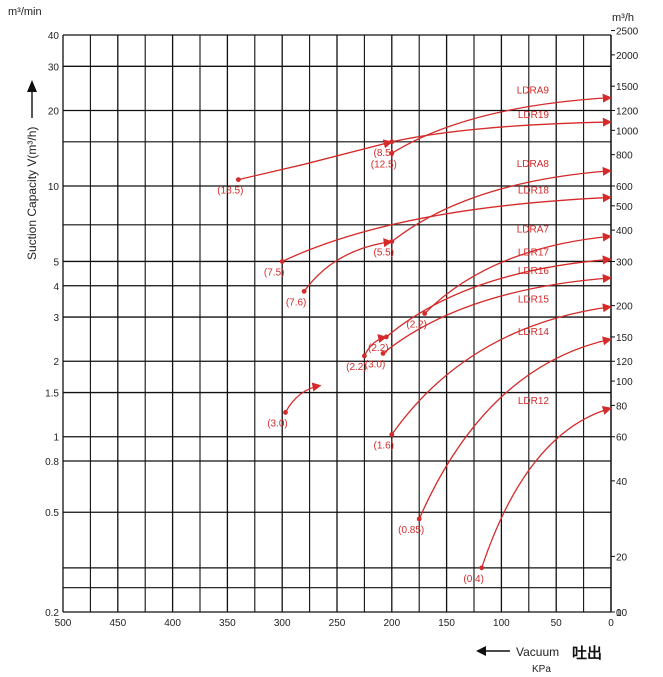 Image resolution: width=663 pixels, height=677 pixels. What do you see at coordinates (624, 307) in the screenshot?
I see `right-tick-label: 200` at bounding box center [624, 307].